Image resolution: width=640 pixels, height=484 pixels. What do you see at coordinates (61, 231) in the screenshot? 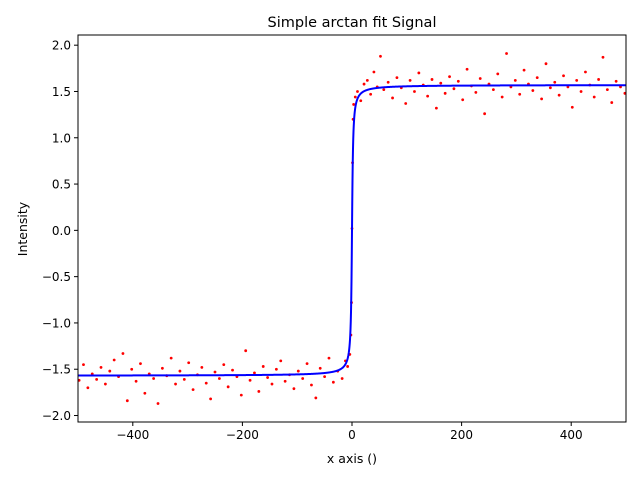
I see `y-tick-label: 0.0` at bounding box center [61, 231].